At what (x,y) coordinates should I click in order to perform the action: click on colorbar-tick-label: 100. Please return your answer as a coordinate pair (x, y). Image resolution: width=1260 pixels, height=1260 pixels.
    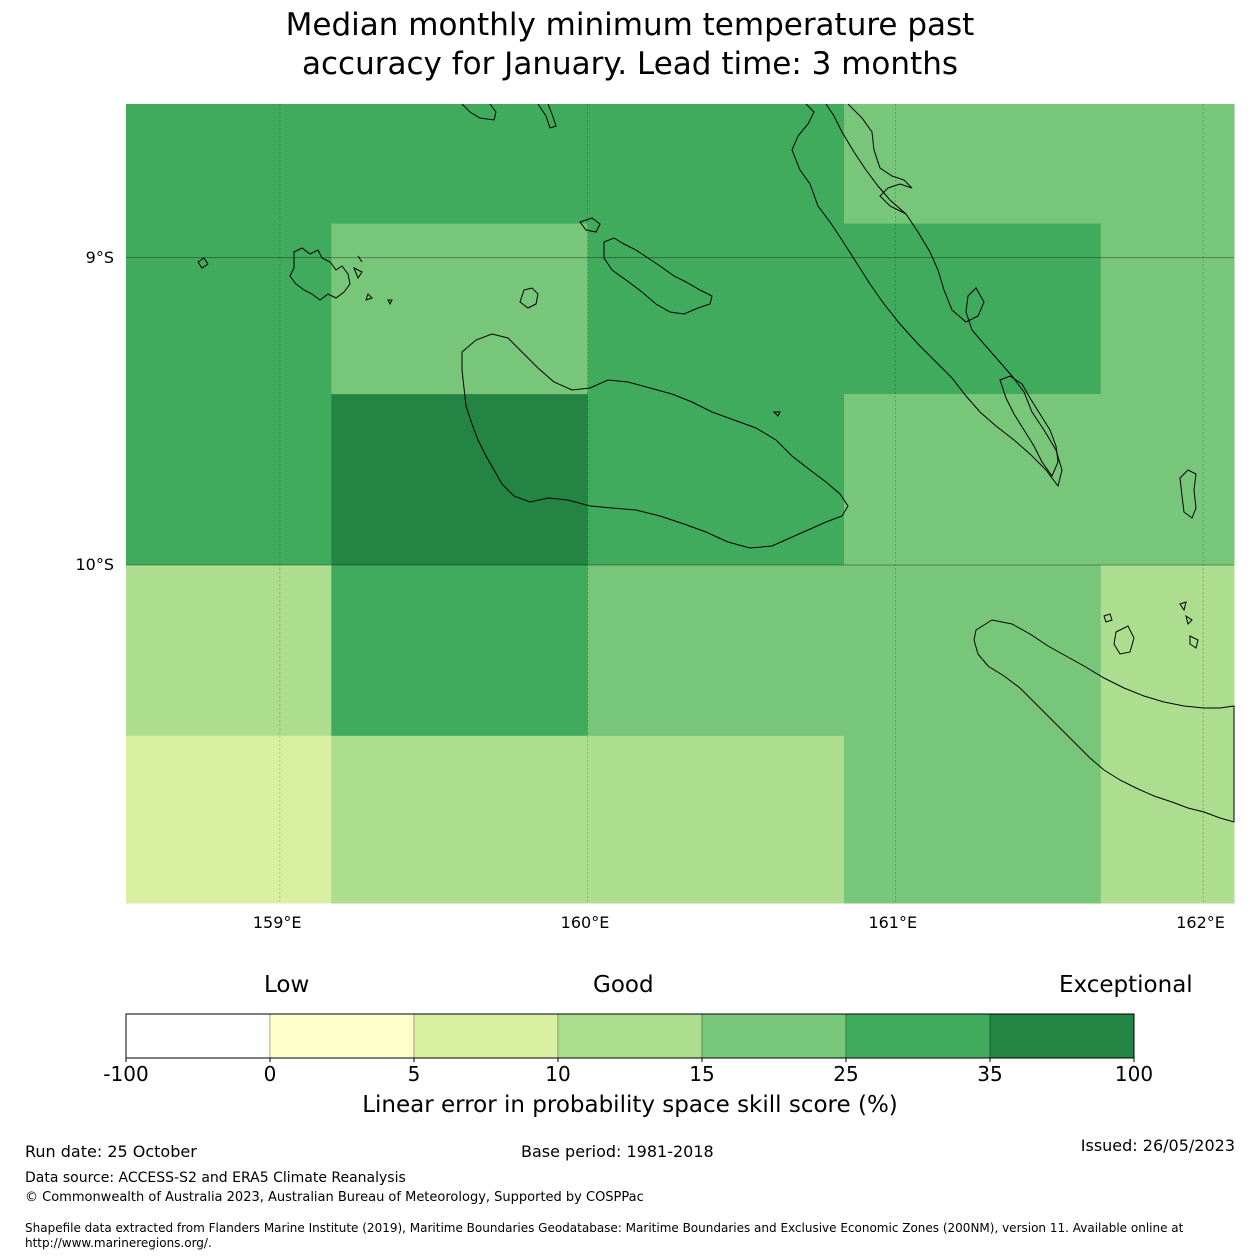
    Looking at the image, I should click on (1134, 1074).